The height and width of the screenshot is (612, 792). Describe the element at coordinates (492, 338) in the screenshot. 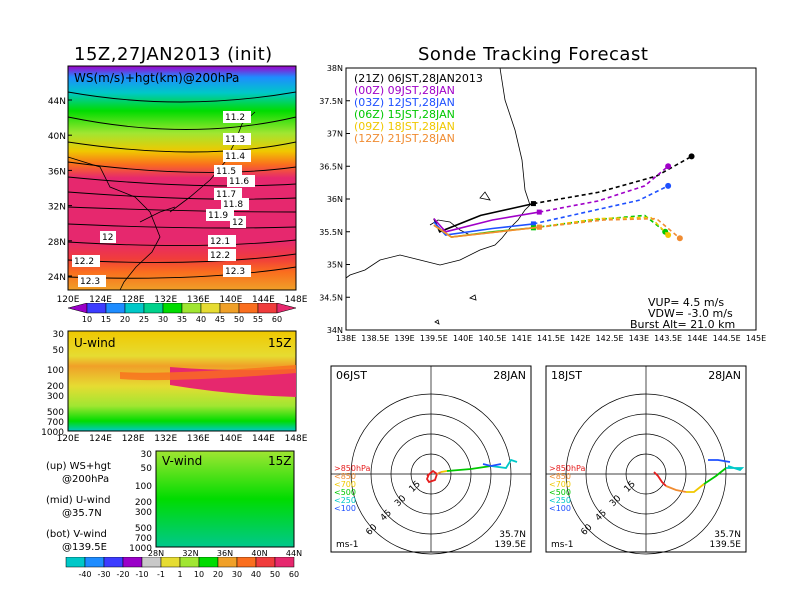

I see `track-x-tick: 140.5E` at that location.